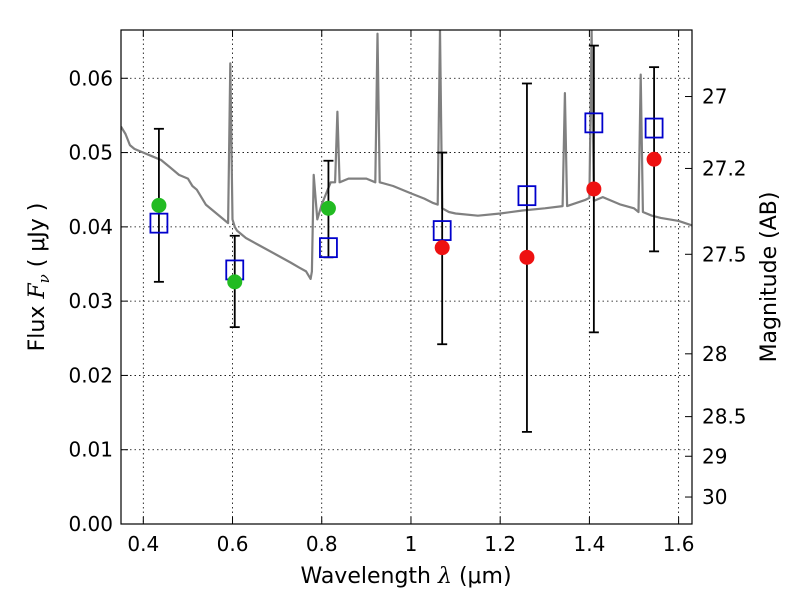  I want to click on y-tick-label: 0.00, so click(90, 524).